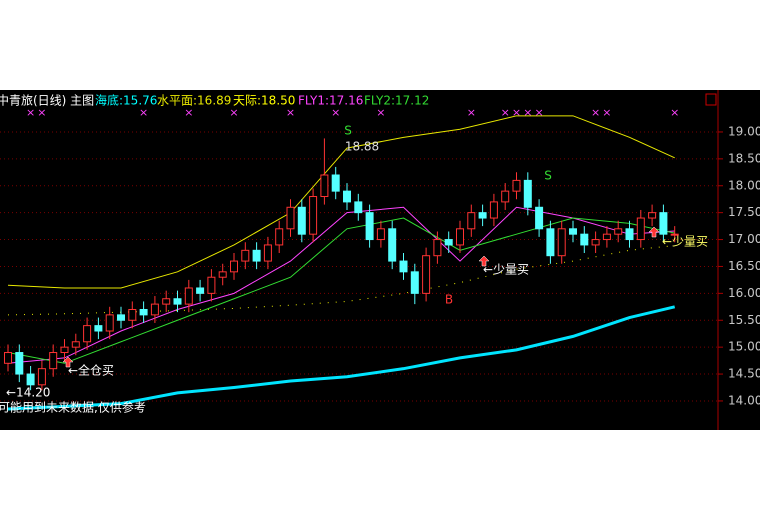 The width and height of the screenshot is (760, 522). I want to click on y-tick-label: 18.00, so click(744, 185).